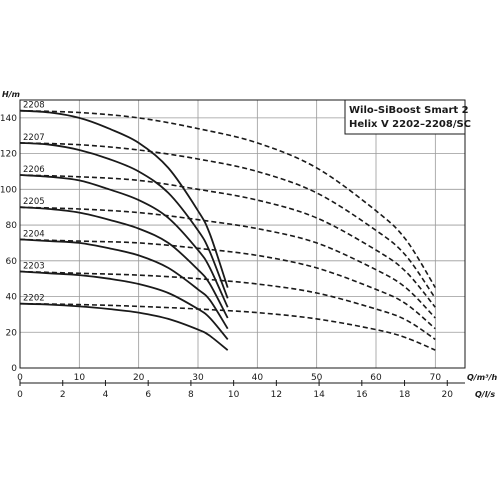  What do you see at coordinates (317, 378) in the screenshot?
I see `x-tick-label-m3h: 50` at bounding box center [317, 378].